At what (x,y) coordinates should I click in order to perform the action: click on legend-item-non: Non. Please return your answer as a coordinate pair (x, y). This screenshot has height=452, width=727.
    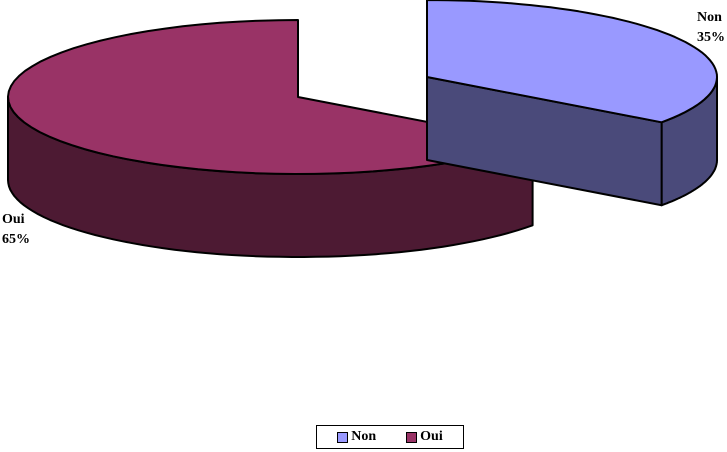
    Looking at the image, I should click on (356, 437).